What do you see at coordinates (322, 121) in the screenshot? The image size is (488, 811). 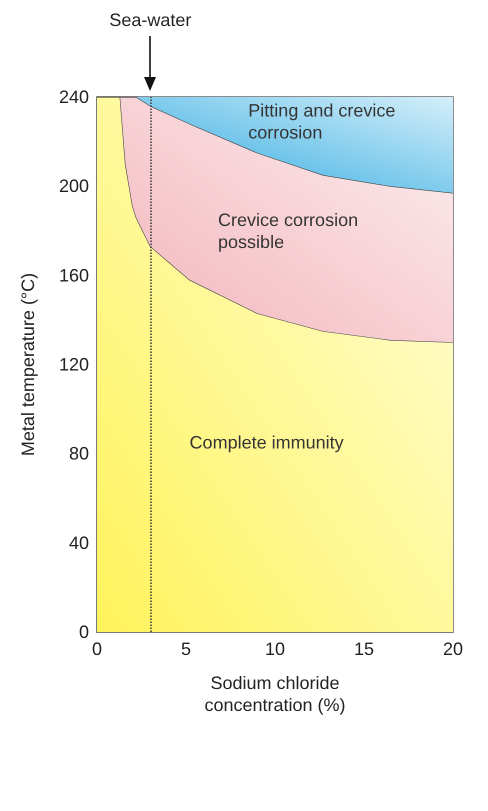 I see `annotation: Pitting and crevice corrosion` at bounding box center [322, 121].